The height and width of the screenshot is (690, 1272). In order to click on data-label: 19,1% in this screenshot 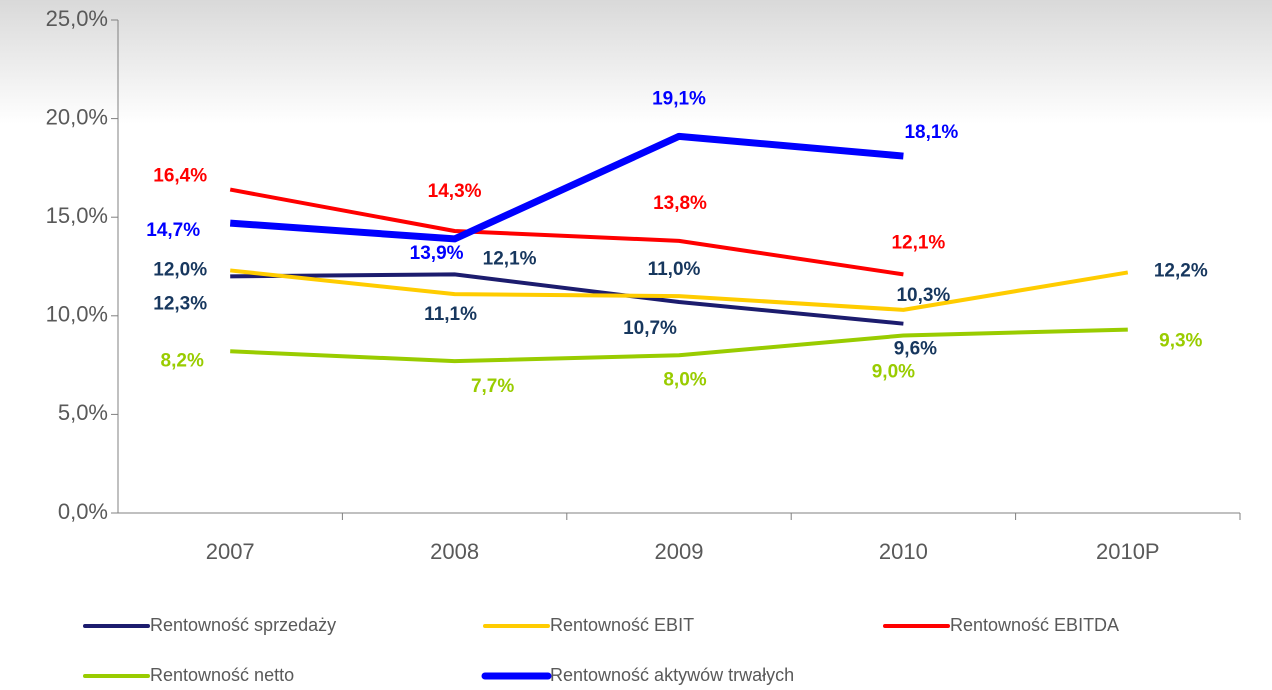, I will do `click(679, 98)`.